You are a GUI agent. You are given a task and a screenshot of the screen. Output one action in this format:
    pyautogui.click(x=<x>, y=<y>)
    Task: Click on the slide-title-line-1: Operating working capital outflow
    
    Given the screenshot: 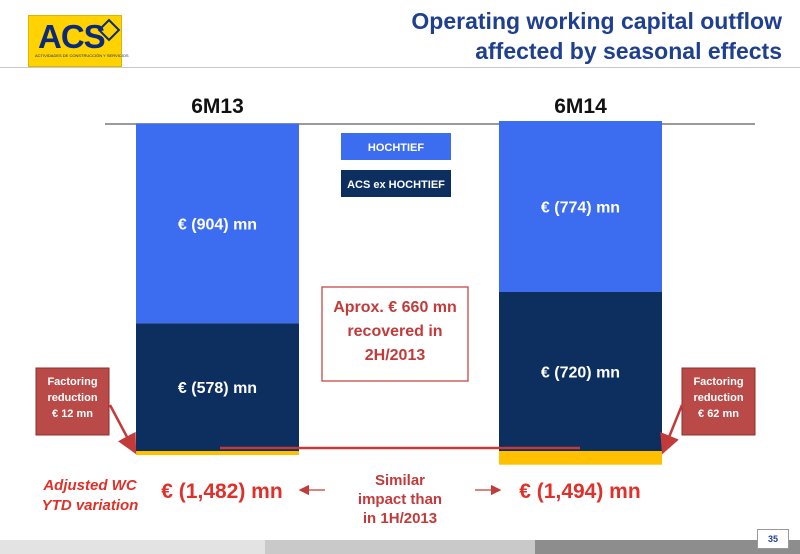 What is the action you would take?
    pyautogui.click(x=596, y=21)
    